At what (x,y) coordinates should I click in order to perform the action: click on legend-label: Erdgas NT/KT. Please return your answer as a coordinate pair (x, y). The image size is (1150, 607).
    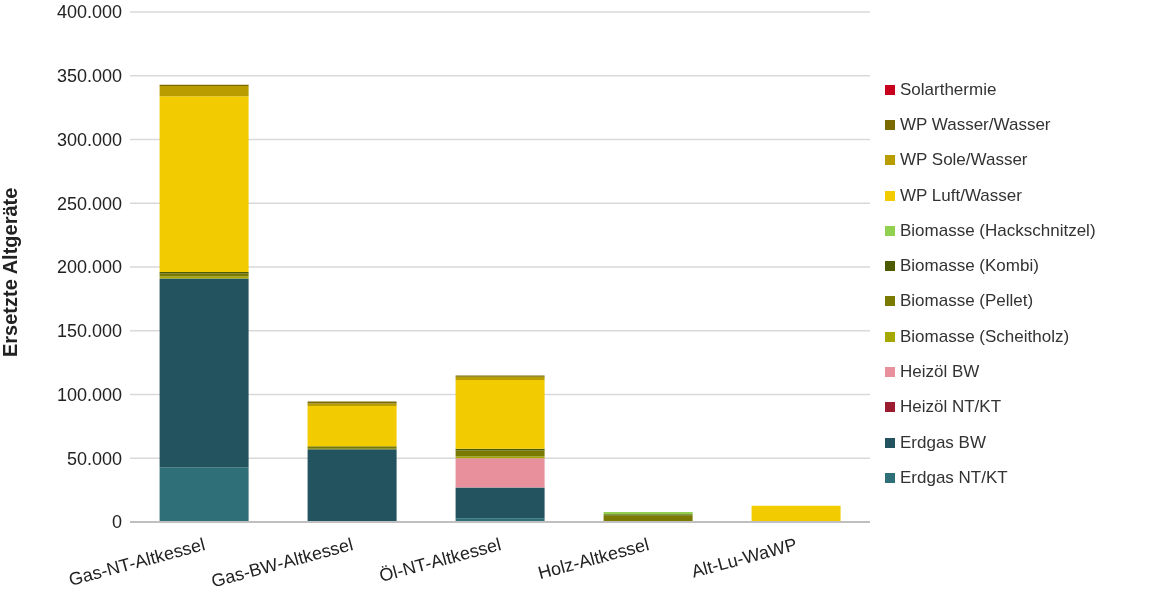
    Looking at the image, I should click on (954, 477).